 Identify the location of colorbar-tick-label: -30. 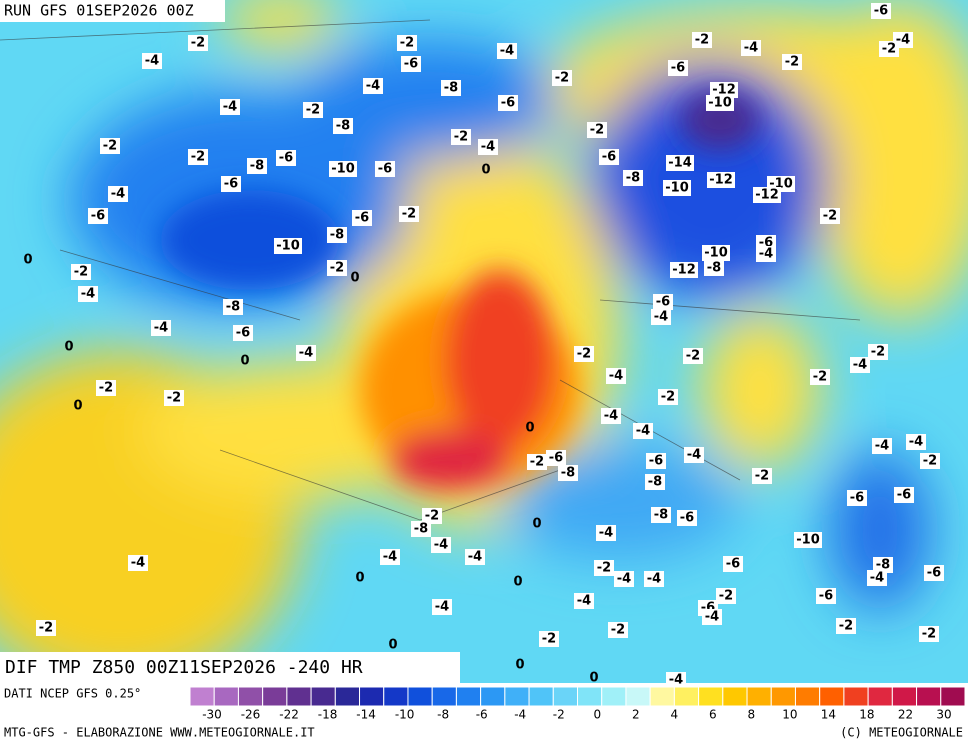
(212, 715).